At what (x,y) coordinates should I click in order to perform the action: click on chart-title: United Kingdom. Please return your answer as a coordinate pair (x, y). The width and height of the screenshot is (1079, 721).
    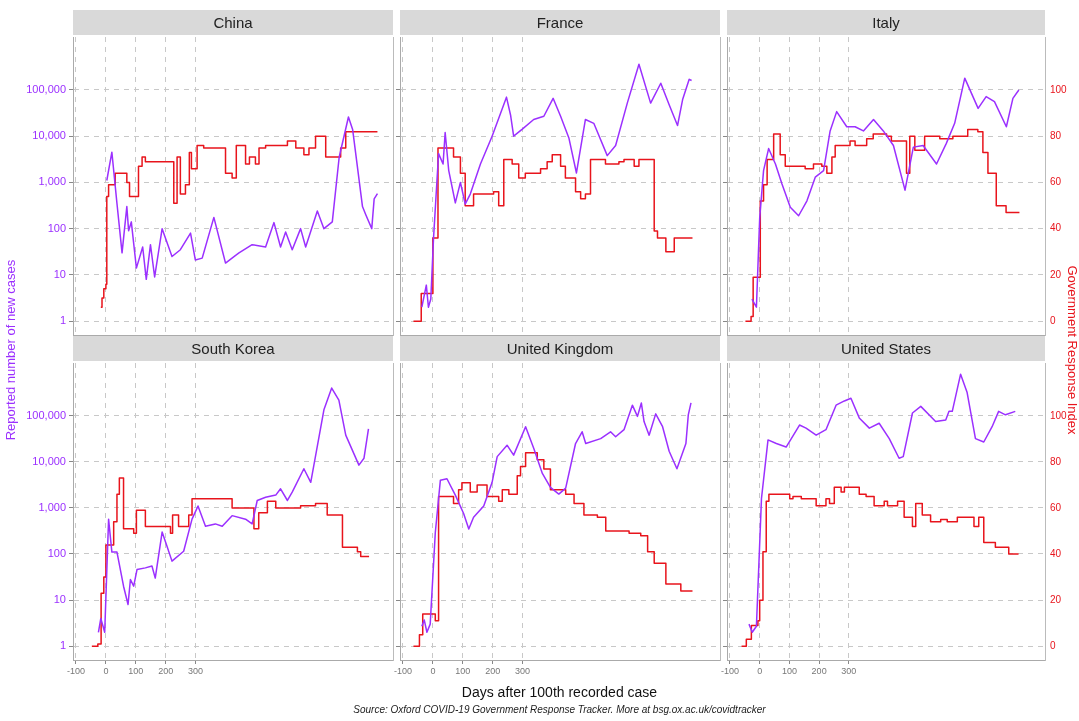
    Looking at the image, I should click on (560, 348).